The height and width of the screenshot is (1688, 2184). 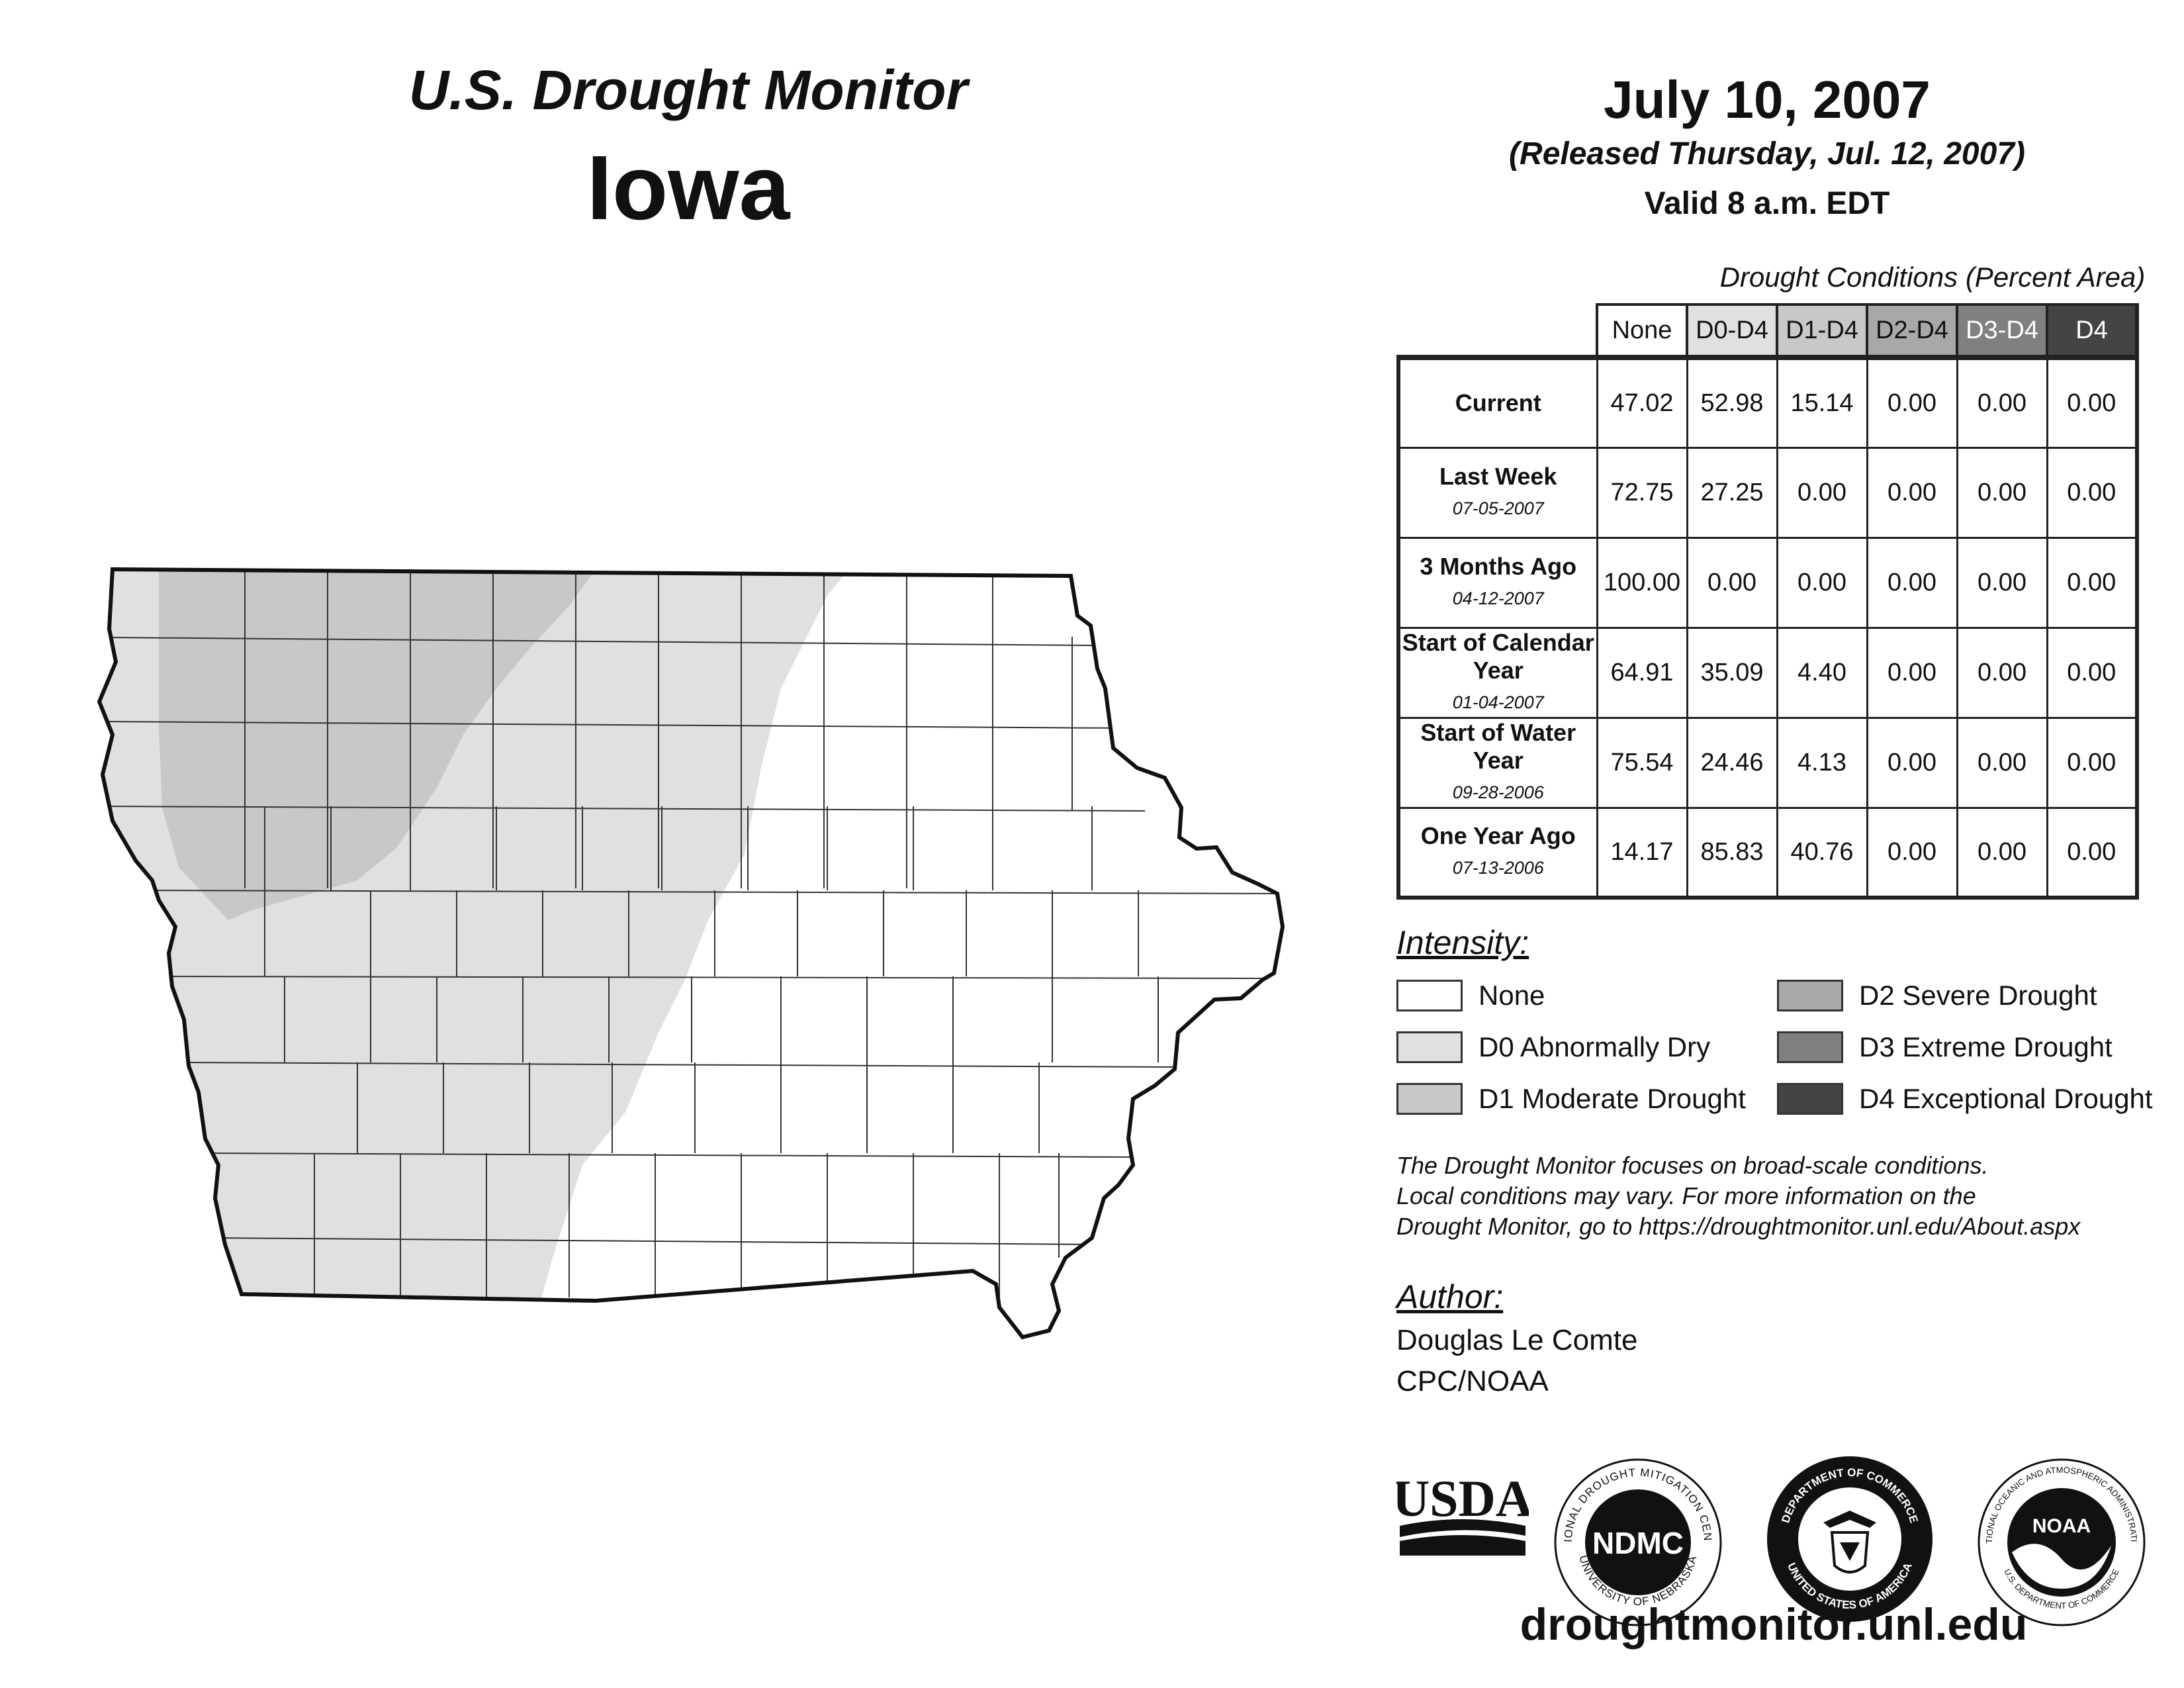 What do you see at coordinates (1642, 331) in the screenshot?
I see `col-header-none: None` at bounding box center [1642, 331].